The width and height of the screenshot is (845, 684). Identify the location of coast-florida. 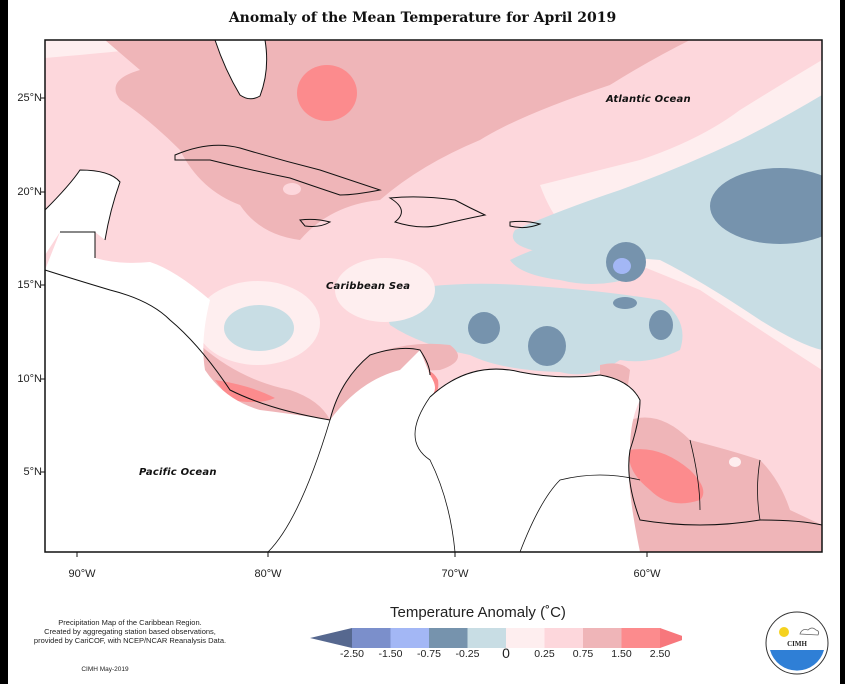
(241, 69).